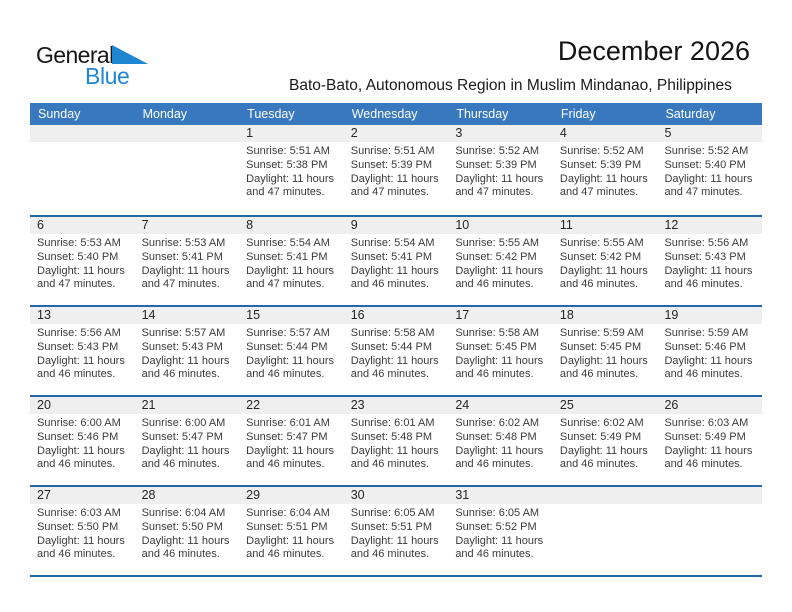  What do you see at coordinates (396, 315) in the screenshot?
I see `day-number: 16` at bounding box center [396, 315].